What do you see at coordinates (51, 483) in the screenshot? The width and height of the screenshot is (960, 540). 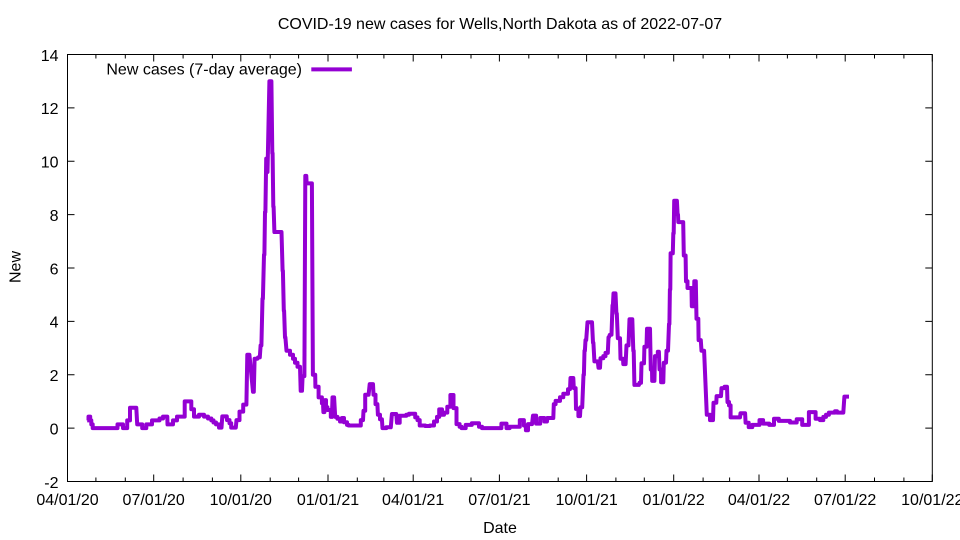 I see `svg-text: -2` at bounding box center [51, 483].